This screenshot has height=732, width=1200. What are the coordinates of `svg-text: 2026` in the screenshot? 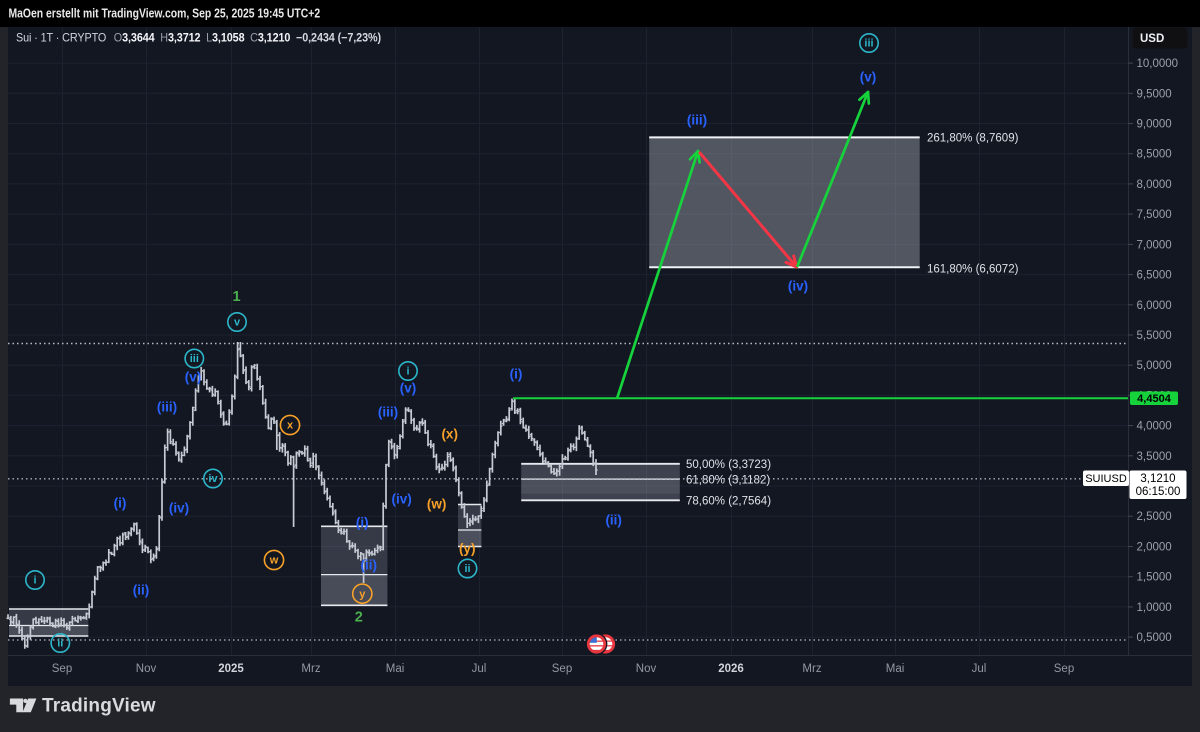 It's located at (731, 669).